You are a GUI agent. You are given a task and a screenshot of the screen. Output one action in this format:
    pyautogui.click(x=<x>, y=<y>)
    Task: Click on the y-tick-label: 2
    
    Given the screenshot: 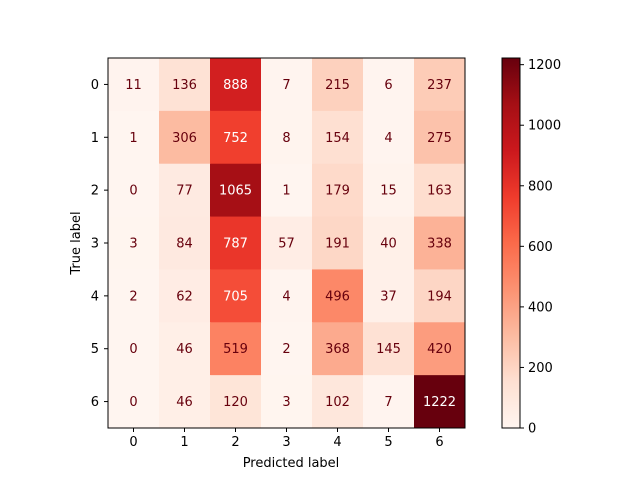 What is the action you would take?
    pyautogui.click(x=95, y=191)
    